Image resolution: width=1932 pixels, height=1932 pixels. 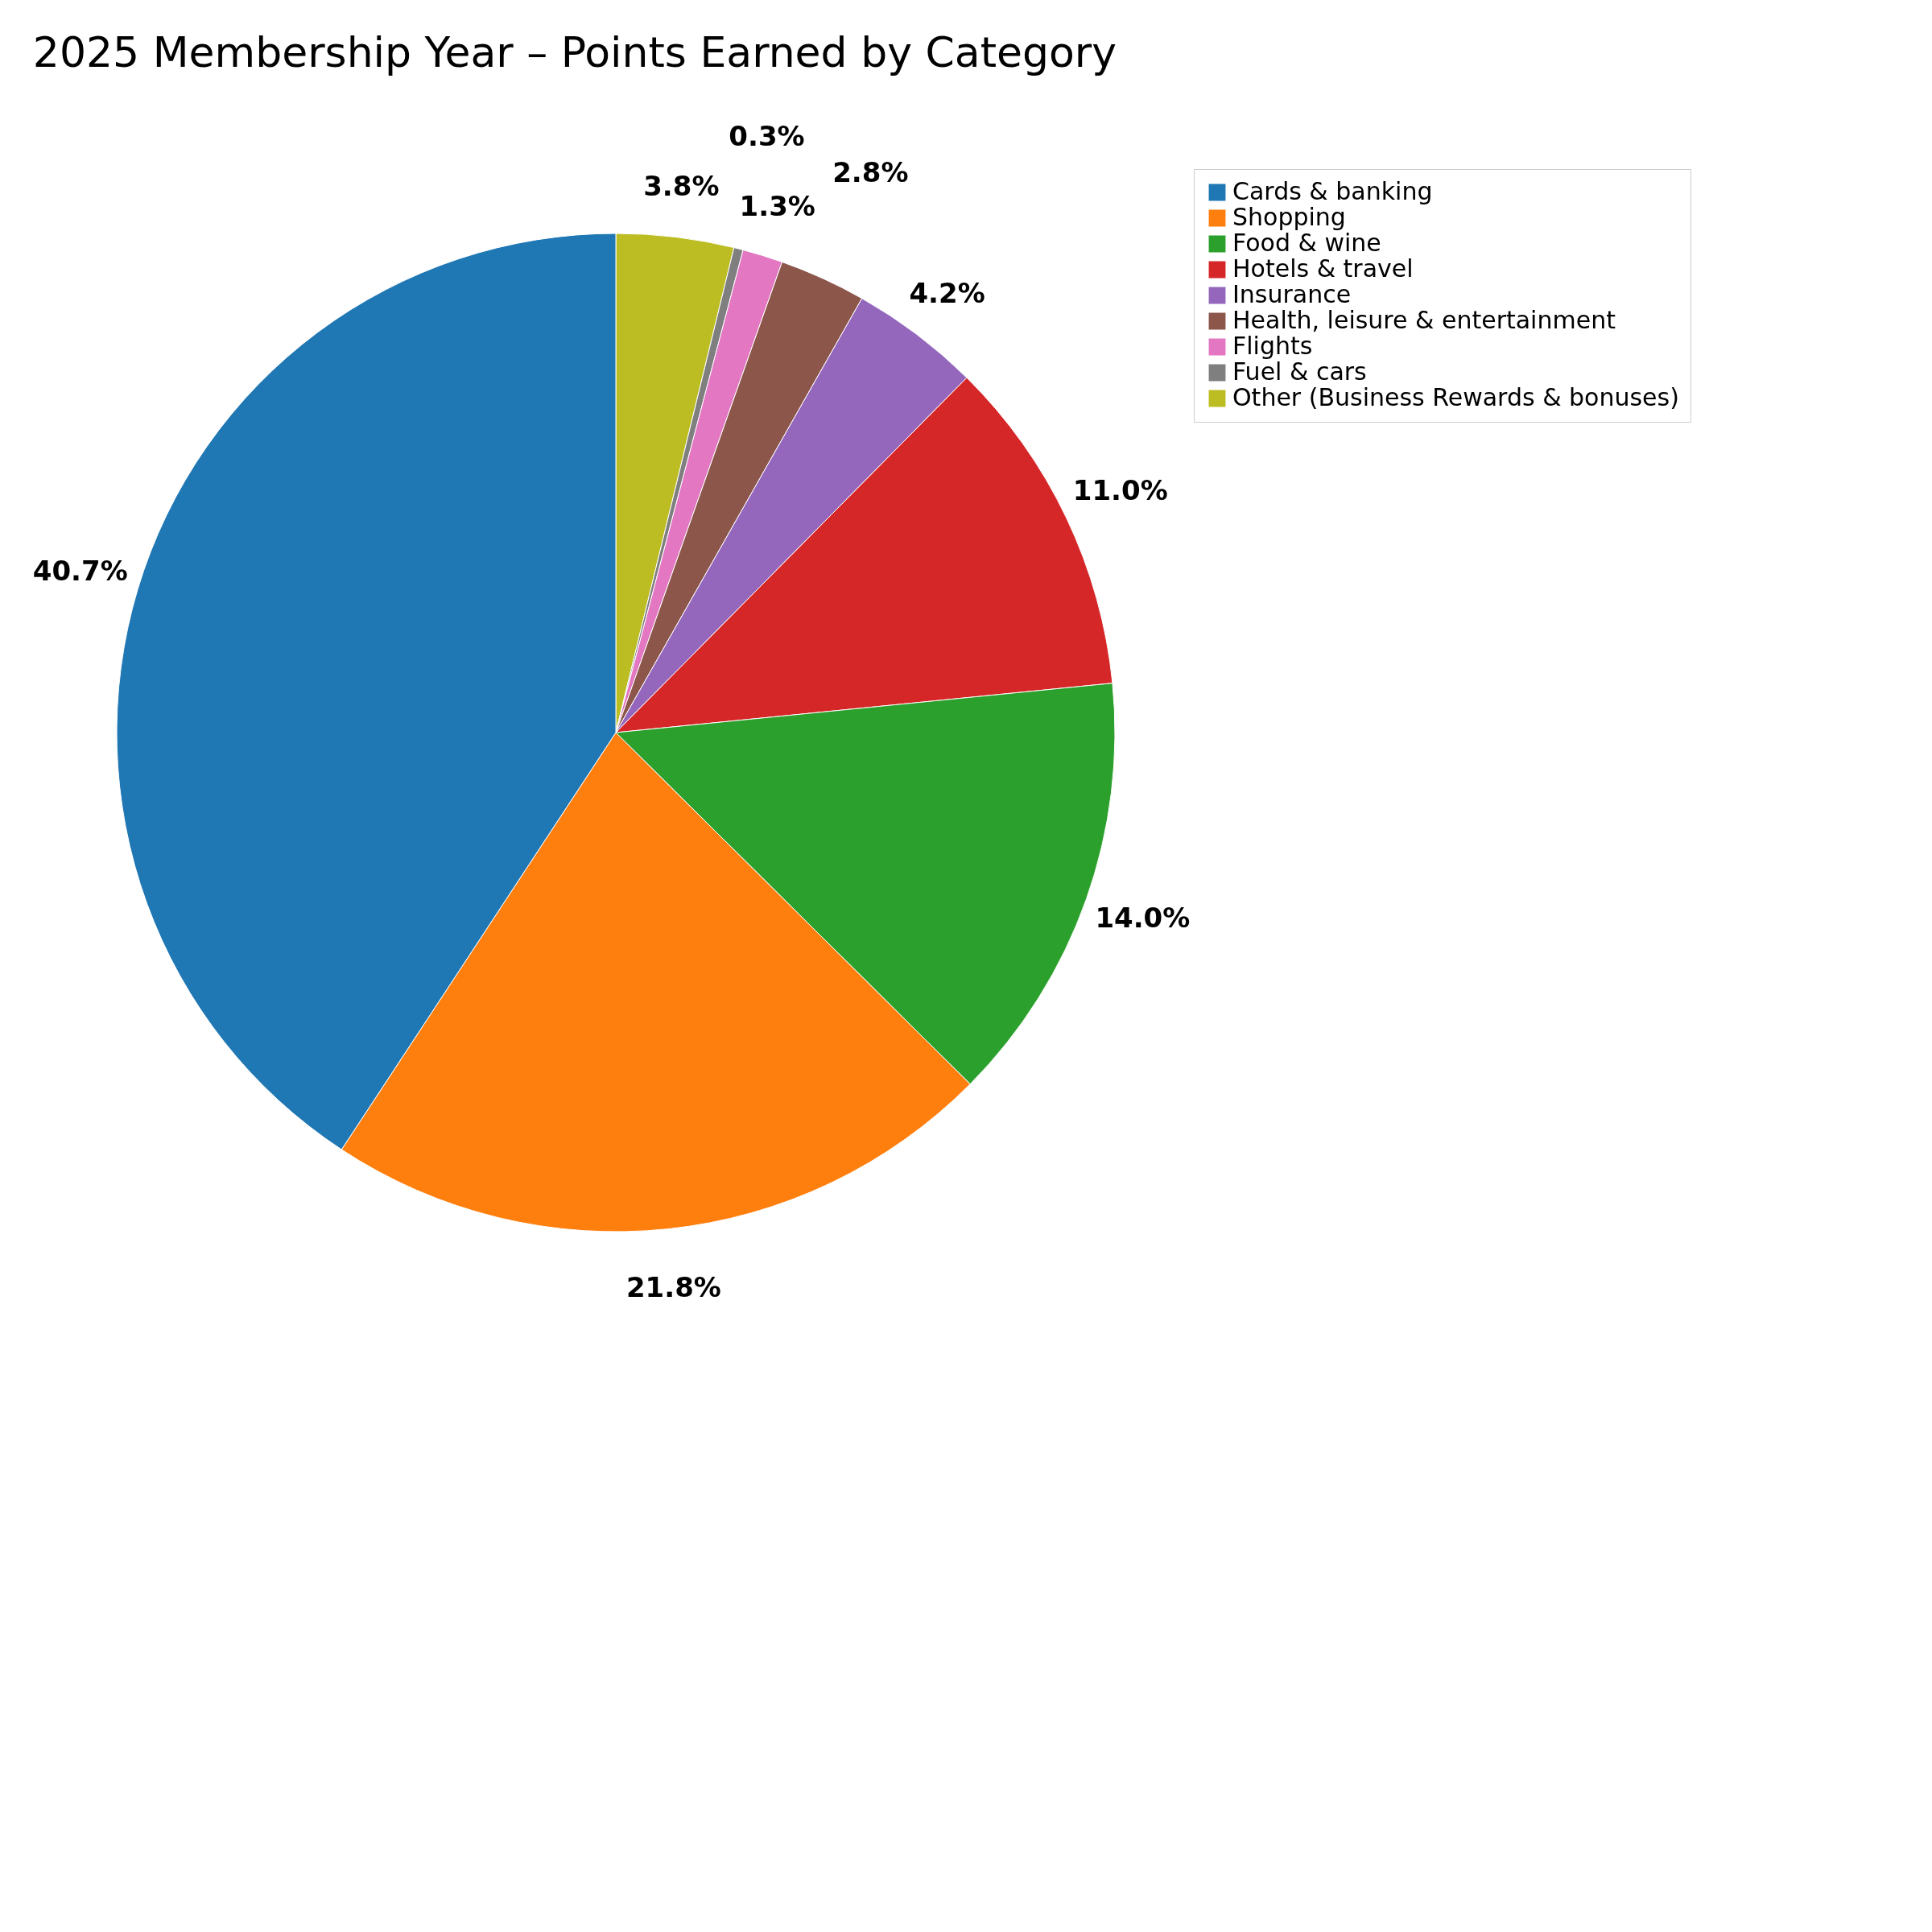 I want to click on data-label: 14.0%, so click(x=1143, y=918).